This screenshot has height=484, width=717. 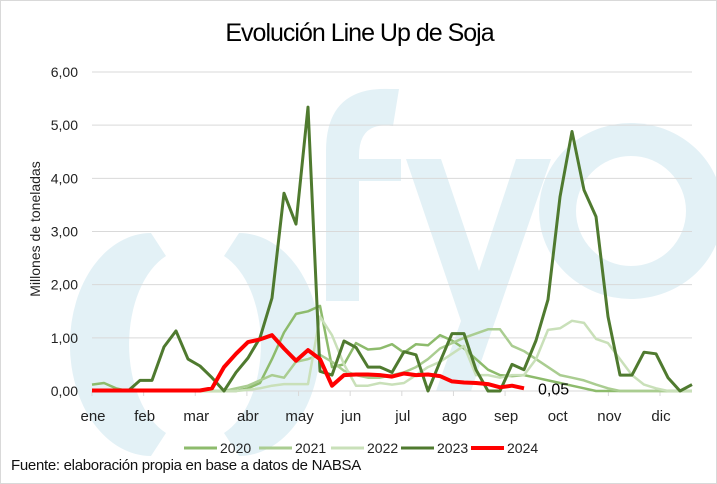 What do you see at coordinates (64, 178) in the screenshot?
I see `y-tick-label: 4,00` at bounding box center [64, 178].